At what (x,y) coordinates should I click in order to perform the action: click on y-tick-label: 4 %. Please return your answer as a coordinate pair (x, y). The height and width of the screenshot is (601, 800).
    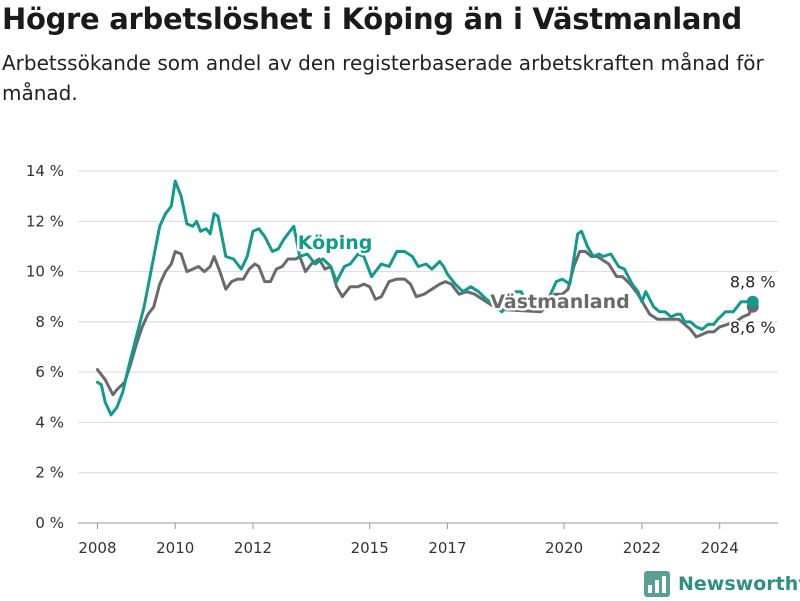
    Looking at the image, I should click on (49, 422).